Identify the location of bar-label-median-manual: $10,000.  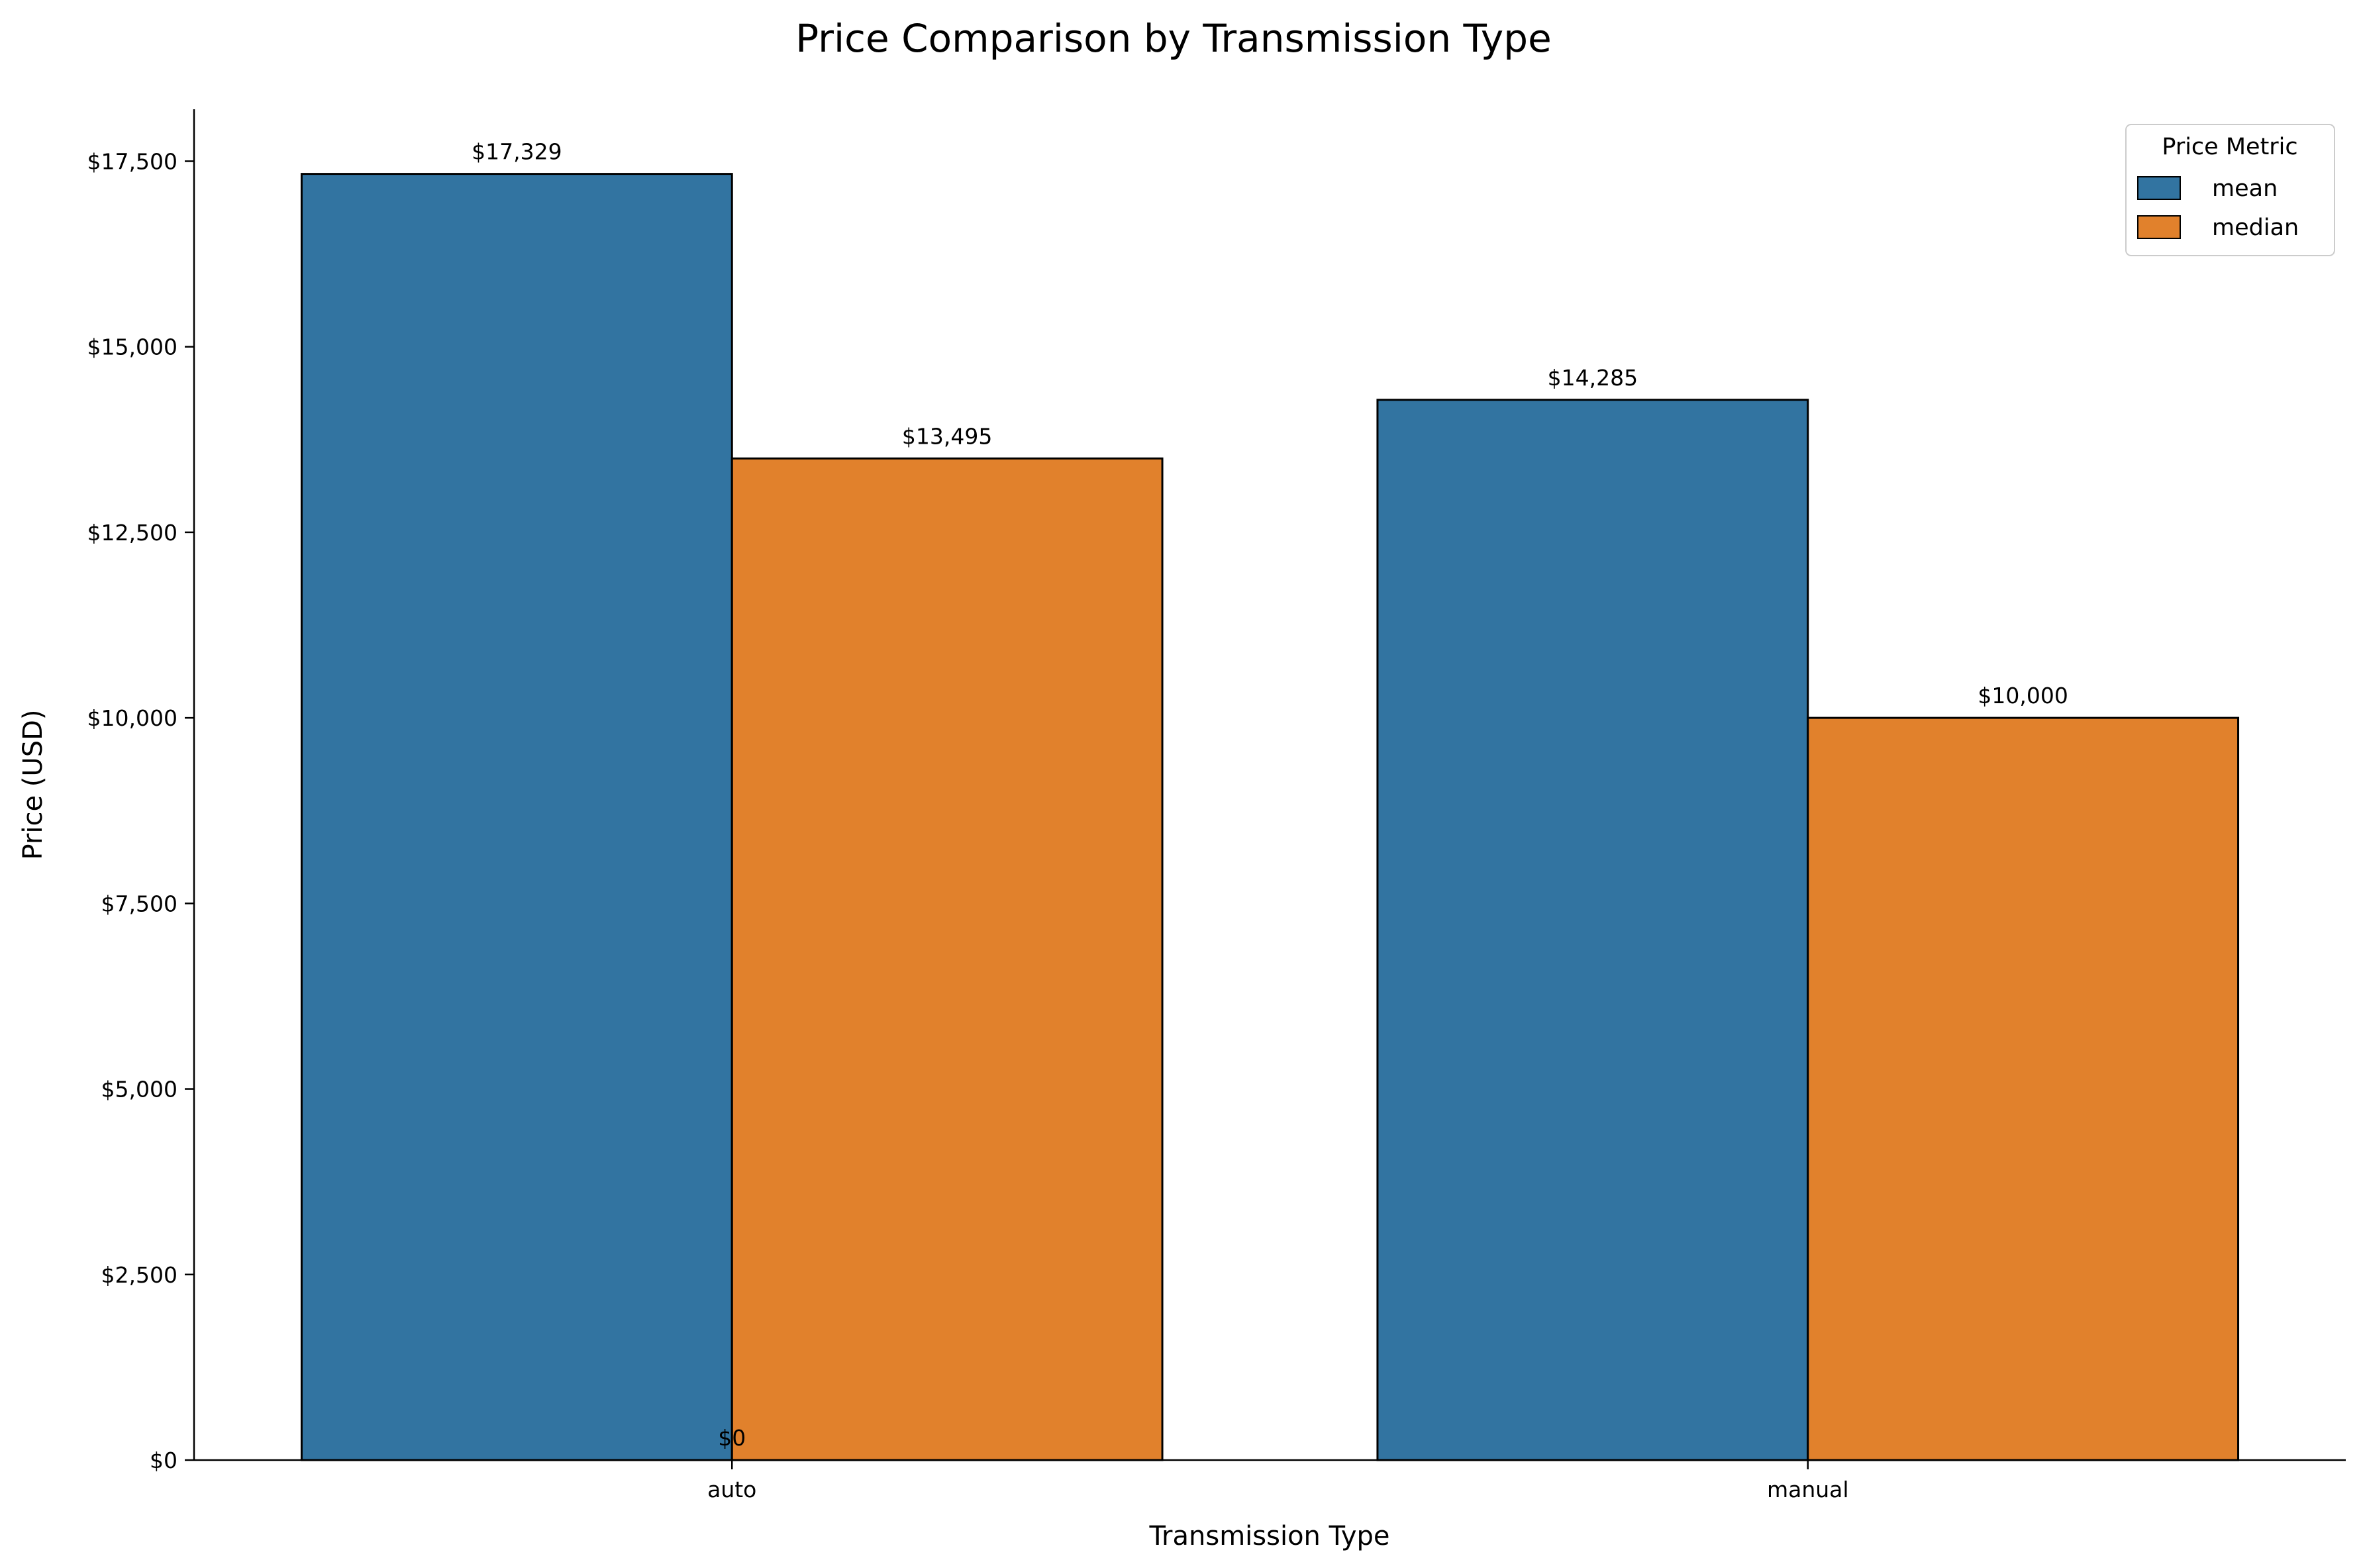
(2023, 696).